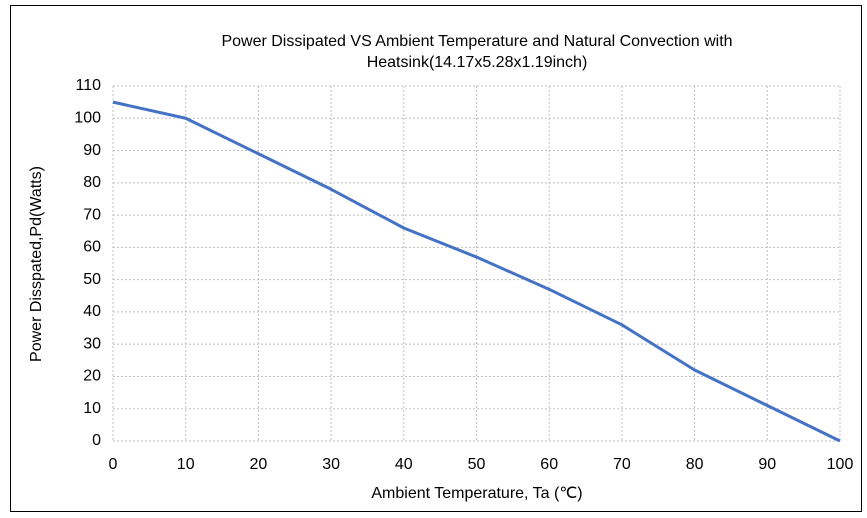 The image size is (867, 518). I want to click on y-tick-label: 40, so click(92, 311).